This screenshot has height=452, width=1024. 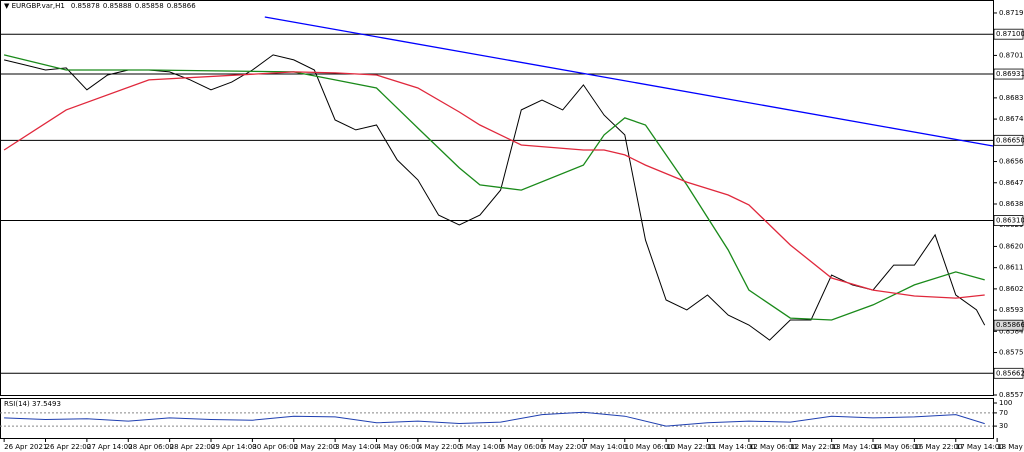 What do you see at coordinates (1003, 426) in the screenshot?
I see `y-tick-label: 30` at bounding box center [1003, 426].